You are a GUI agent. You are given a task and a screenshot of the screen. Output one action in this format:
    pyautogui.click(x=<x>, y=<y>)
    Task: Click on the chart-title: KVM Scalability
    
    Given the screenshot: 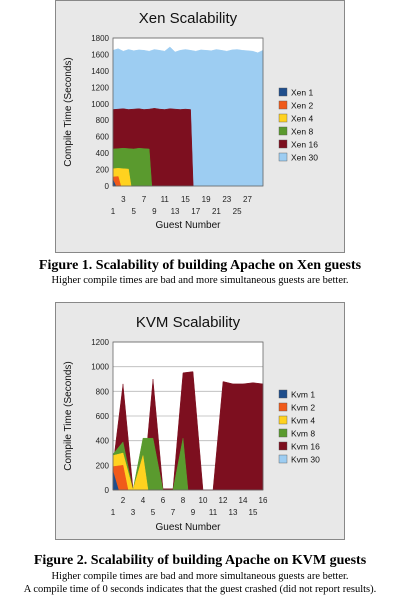 What is the action you would take?
    pyautogui.click(x=188, y=322)
    